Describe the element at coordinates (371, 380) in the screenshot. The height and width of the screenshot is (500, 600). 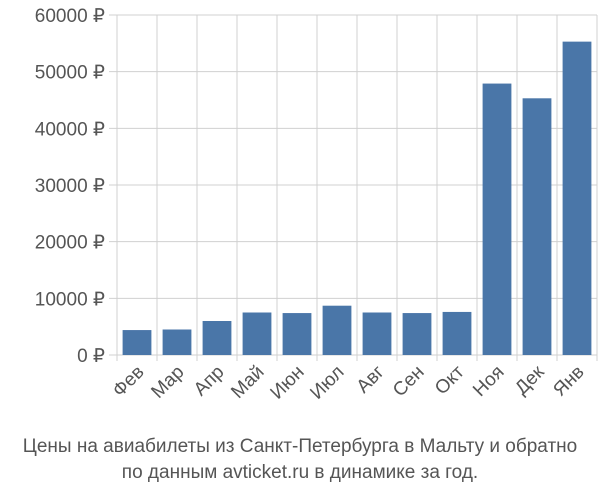
I see `x-tick-label: Авг` at that location.